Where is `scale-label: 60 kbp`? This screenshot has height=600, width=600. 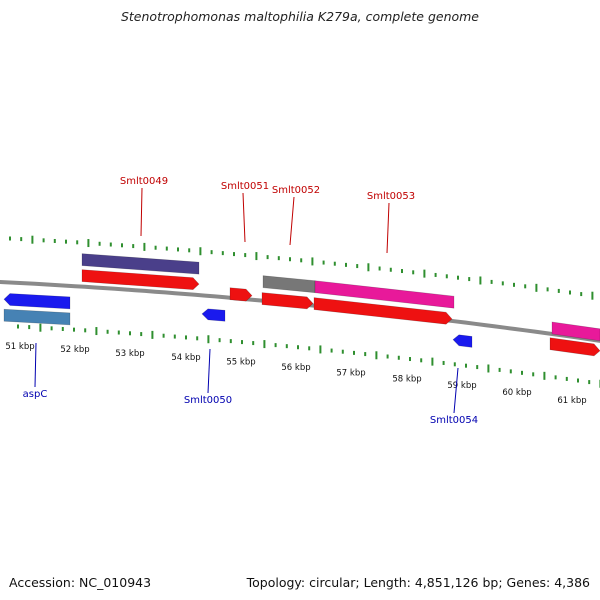
scale-label: 60 kbp is located at coordinates (516, 393).